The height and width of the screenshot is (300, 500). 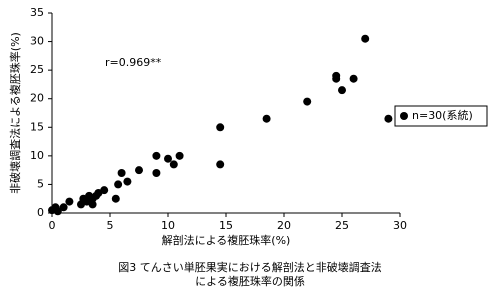 I want to click on legend-box, so click(x=441, y=116).